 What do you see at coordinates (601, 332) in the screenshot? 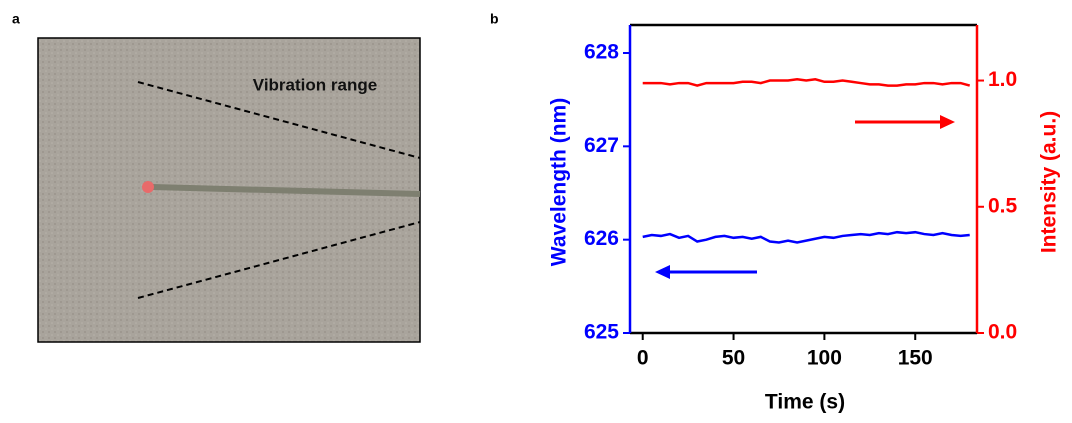
I see `y-tick-label: 625` at bounding box center [601, 332].